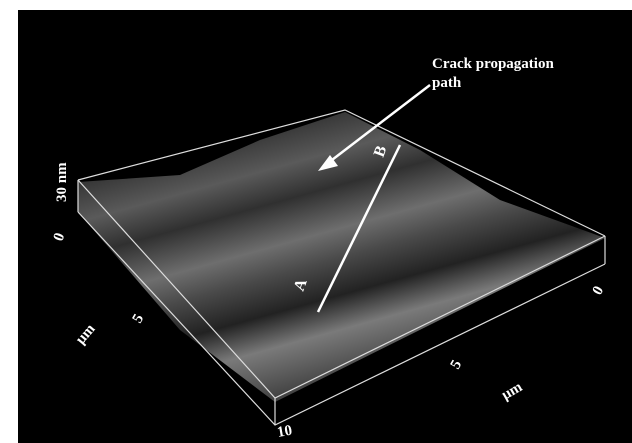  I want to click on axis-label: 10, so click(285, 432).